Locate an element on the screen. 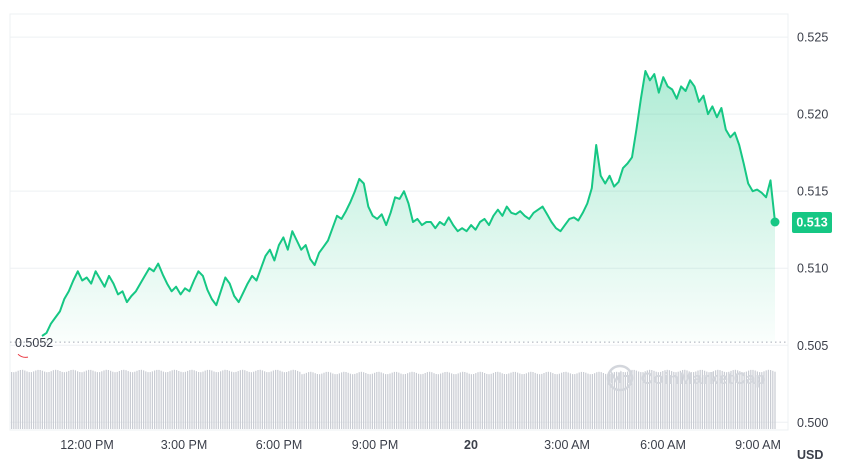 The height and width of the screenshot is (473, 850). x-tick-label: 3:00 AM is located at coordinates (567, 445).